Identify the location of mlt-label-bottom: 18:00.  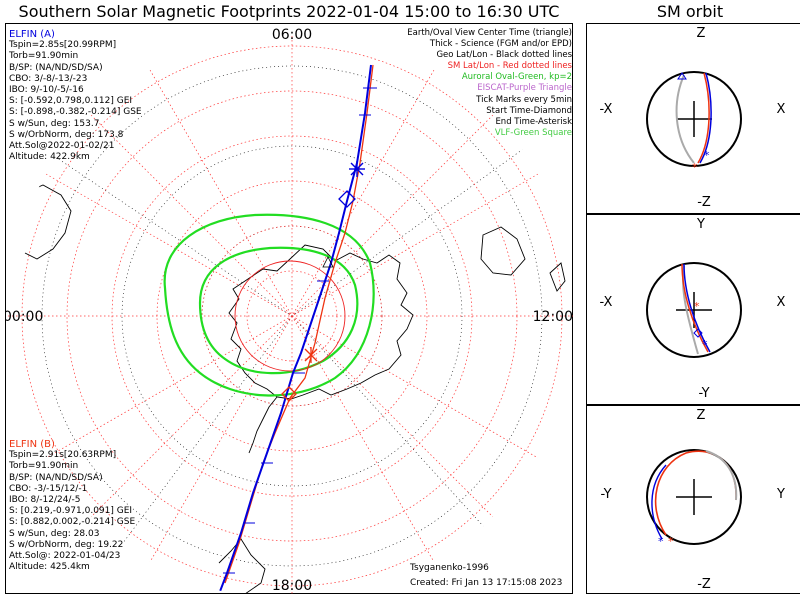
(292, 586).